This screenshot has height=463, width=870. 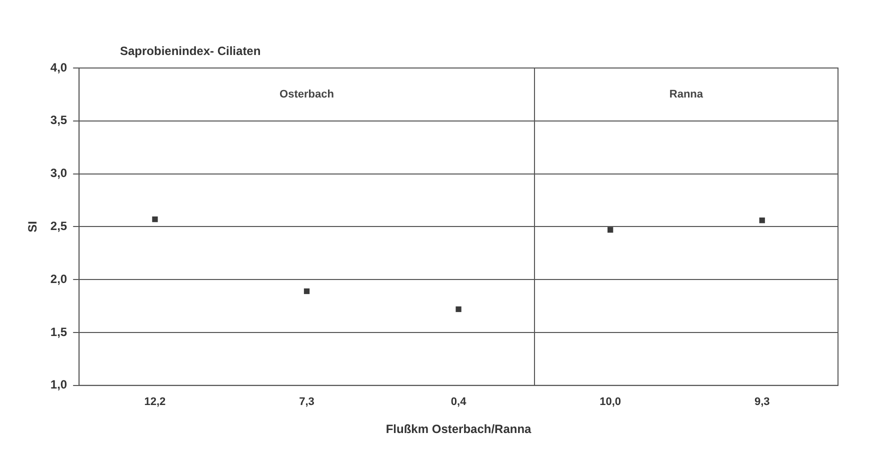 What do you see at coordinates (59, 331) in the screenshot?
I see `y-tick-label: 1,5` at bounding box center [59, 331].